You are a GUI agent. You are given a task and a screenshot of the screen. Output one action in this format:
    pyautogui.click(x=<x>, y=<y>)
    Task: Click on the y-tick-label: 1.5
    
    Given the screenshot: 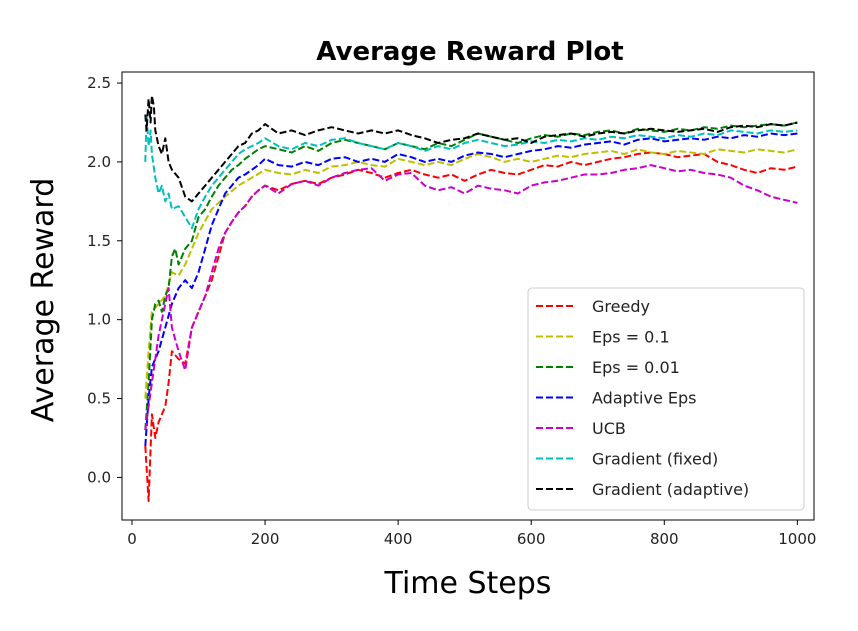 What is the action you would take?
    pyautogui.click(x=99, y=241)
    